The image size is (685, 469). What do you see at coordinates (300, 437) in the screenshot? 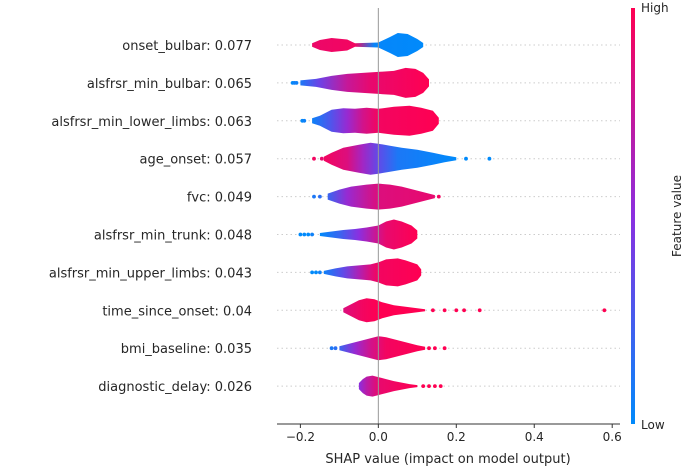
I see `x-tick-label: −0.2` at bounding box center [300, 437].